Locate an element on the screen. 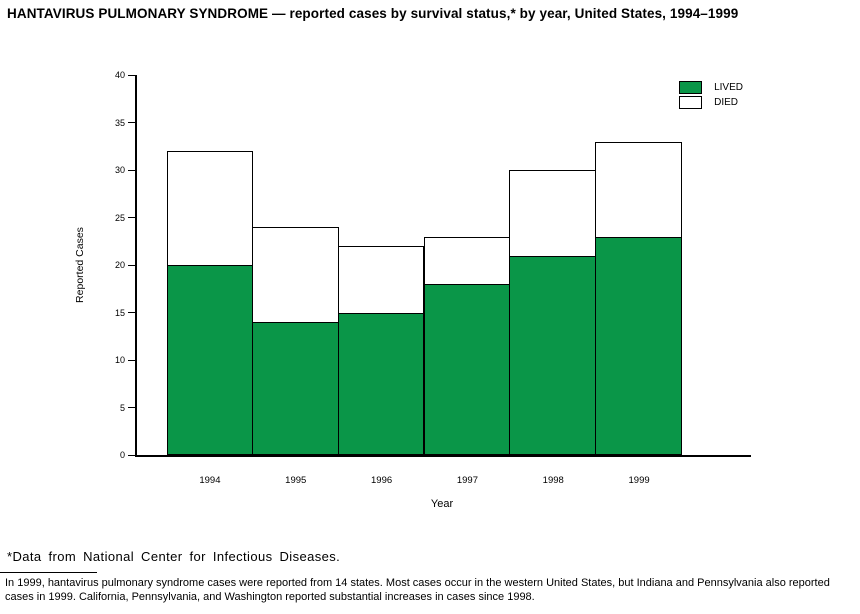 The image size is (860, 614). y-tick-label: 10 is located at coordinates (119, 360).